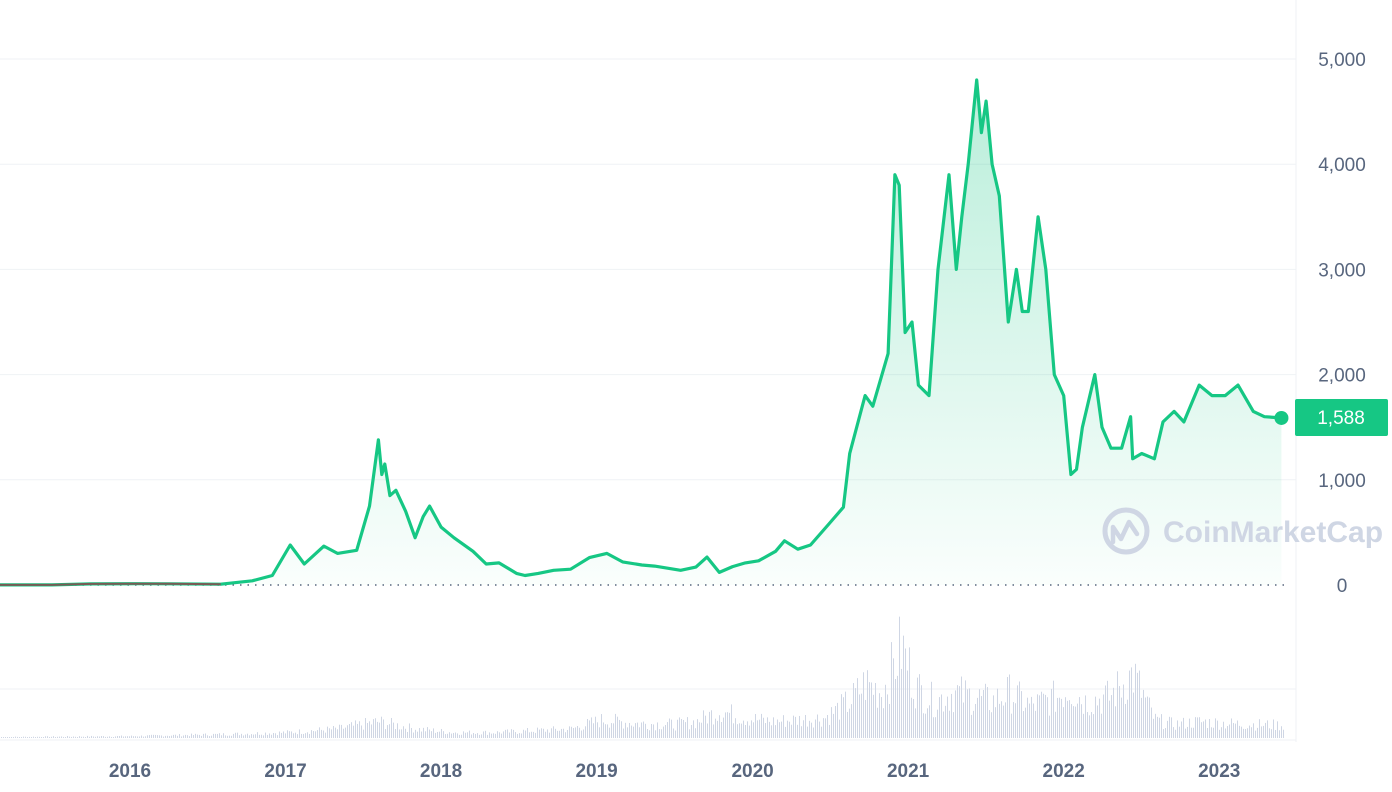 The width and height of the screenshot is (1392, 792). I want to click on x-tick-label: 2020, so click(752, 771).